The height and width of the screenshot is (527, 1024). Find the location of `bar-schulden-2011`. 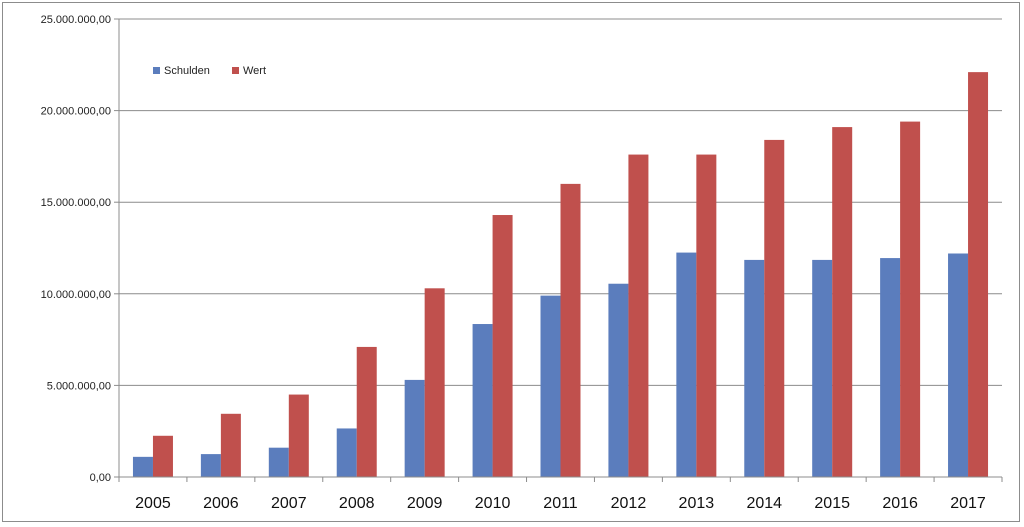

bar-schulden-2011 is located at coordinates (550, 386).